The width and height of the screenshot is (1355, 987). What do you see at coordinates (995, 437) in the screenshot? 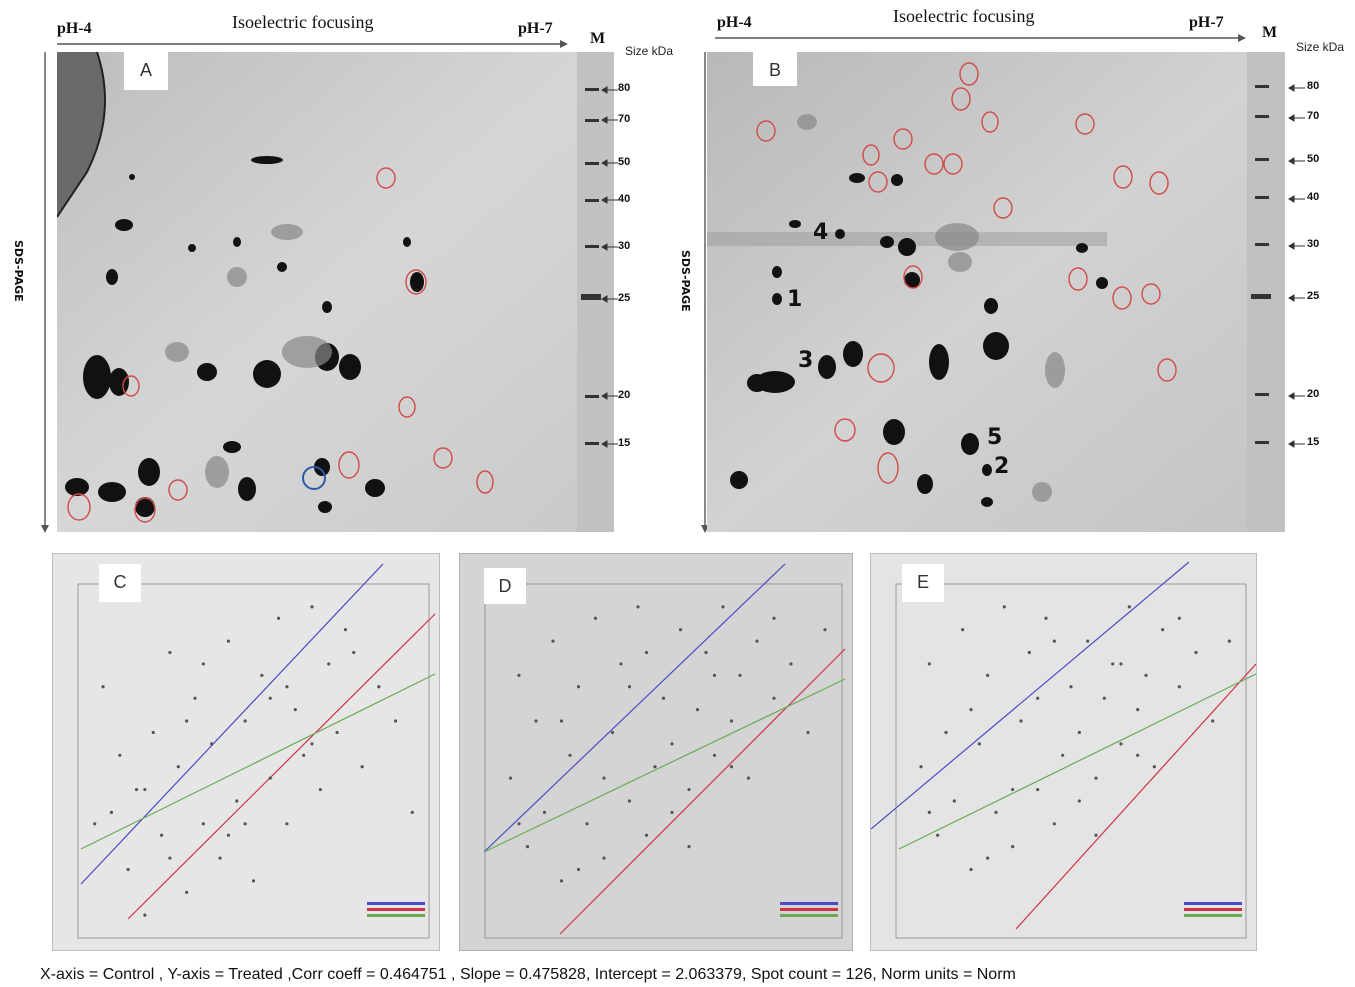
I see `gel-b-spot-number: 5` at bounding box center [995, 437].